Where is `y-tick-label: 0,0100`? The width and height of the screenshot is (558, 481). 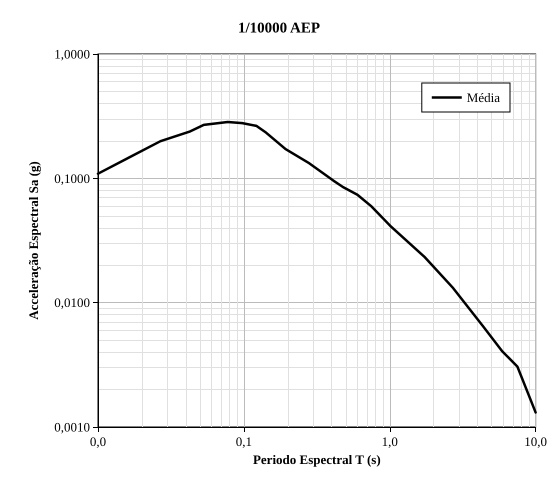 y-tick-label: 0,0100 is located at coordinates (72, 302).